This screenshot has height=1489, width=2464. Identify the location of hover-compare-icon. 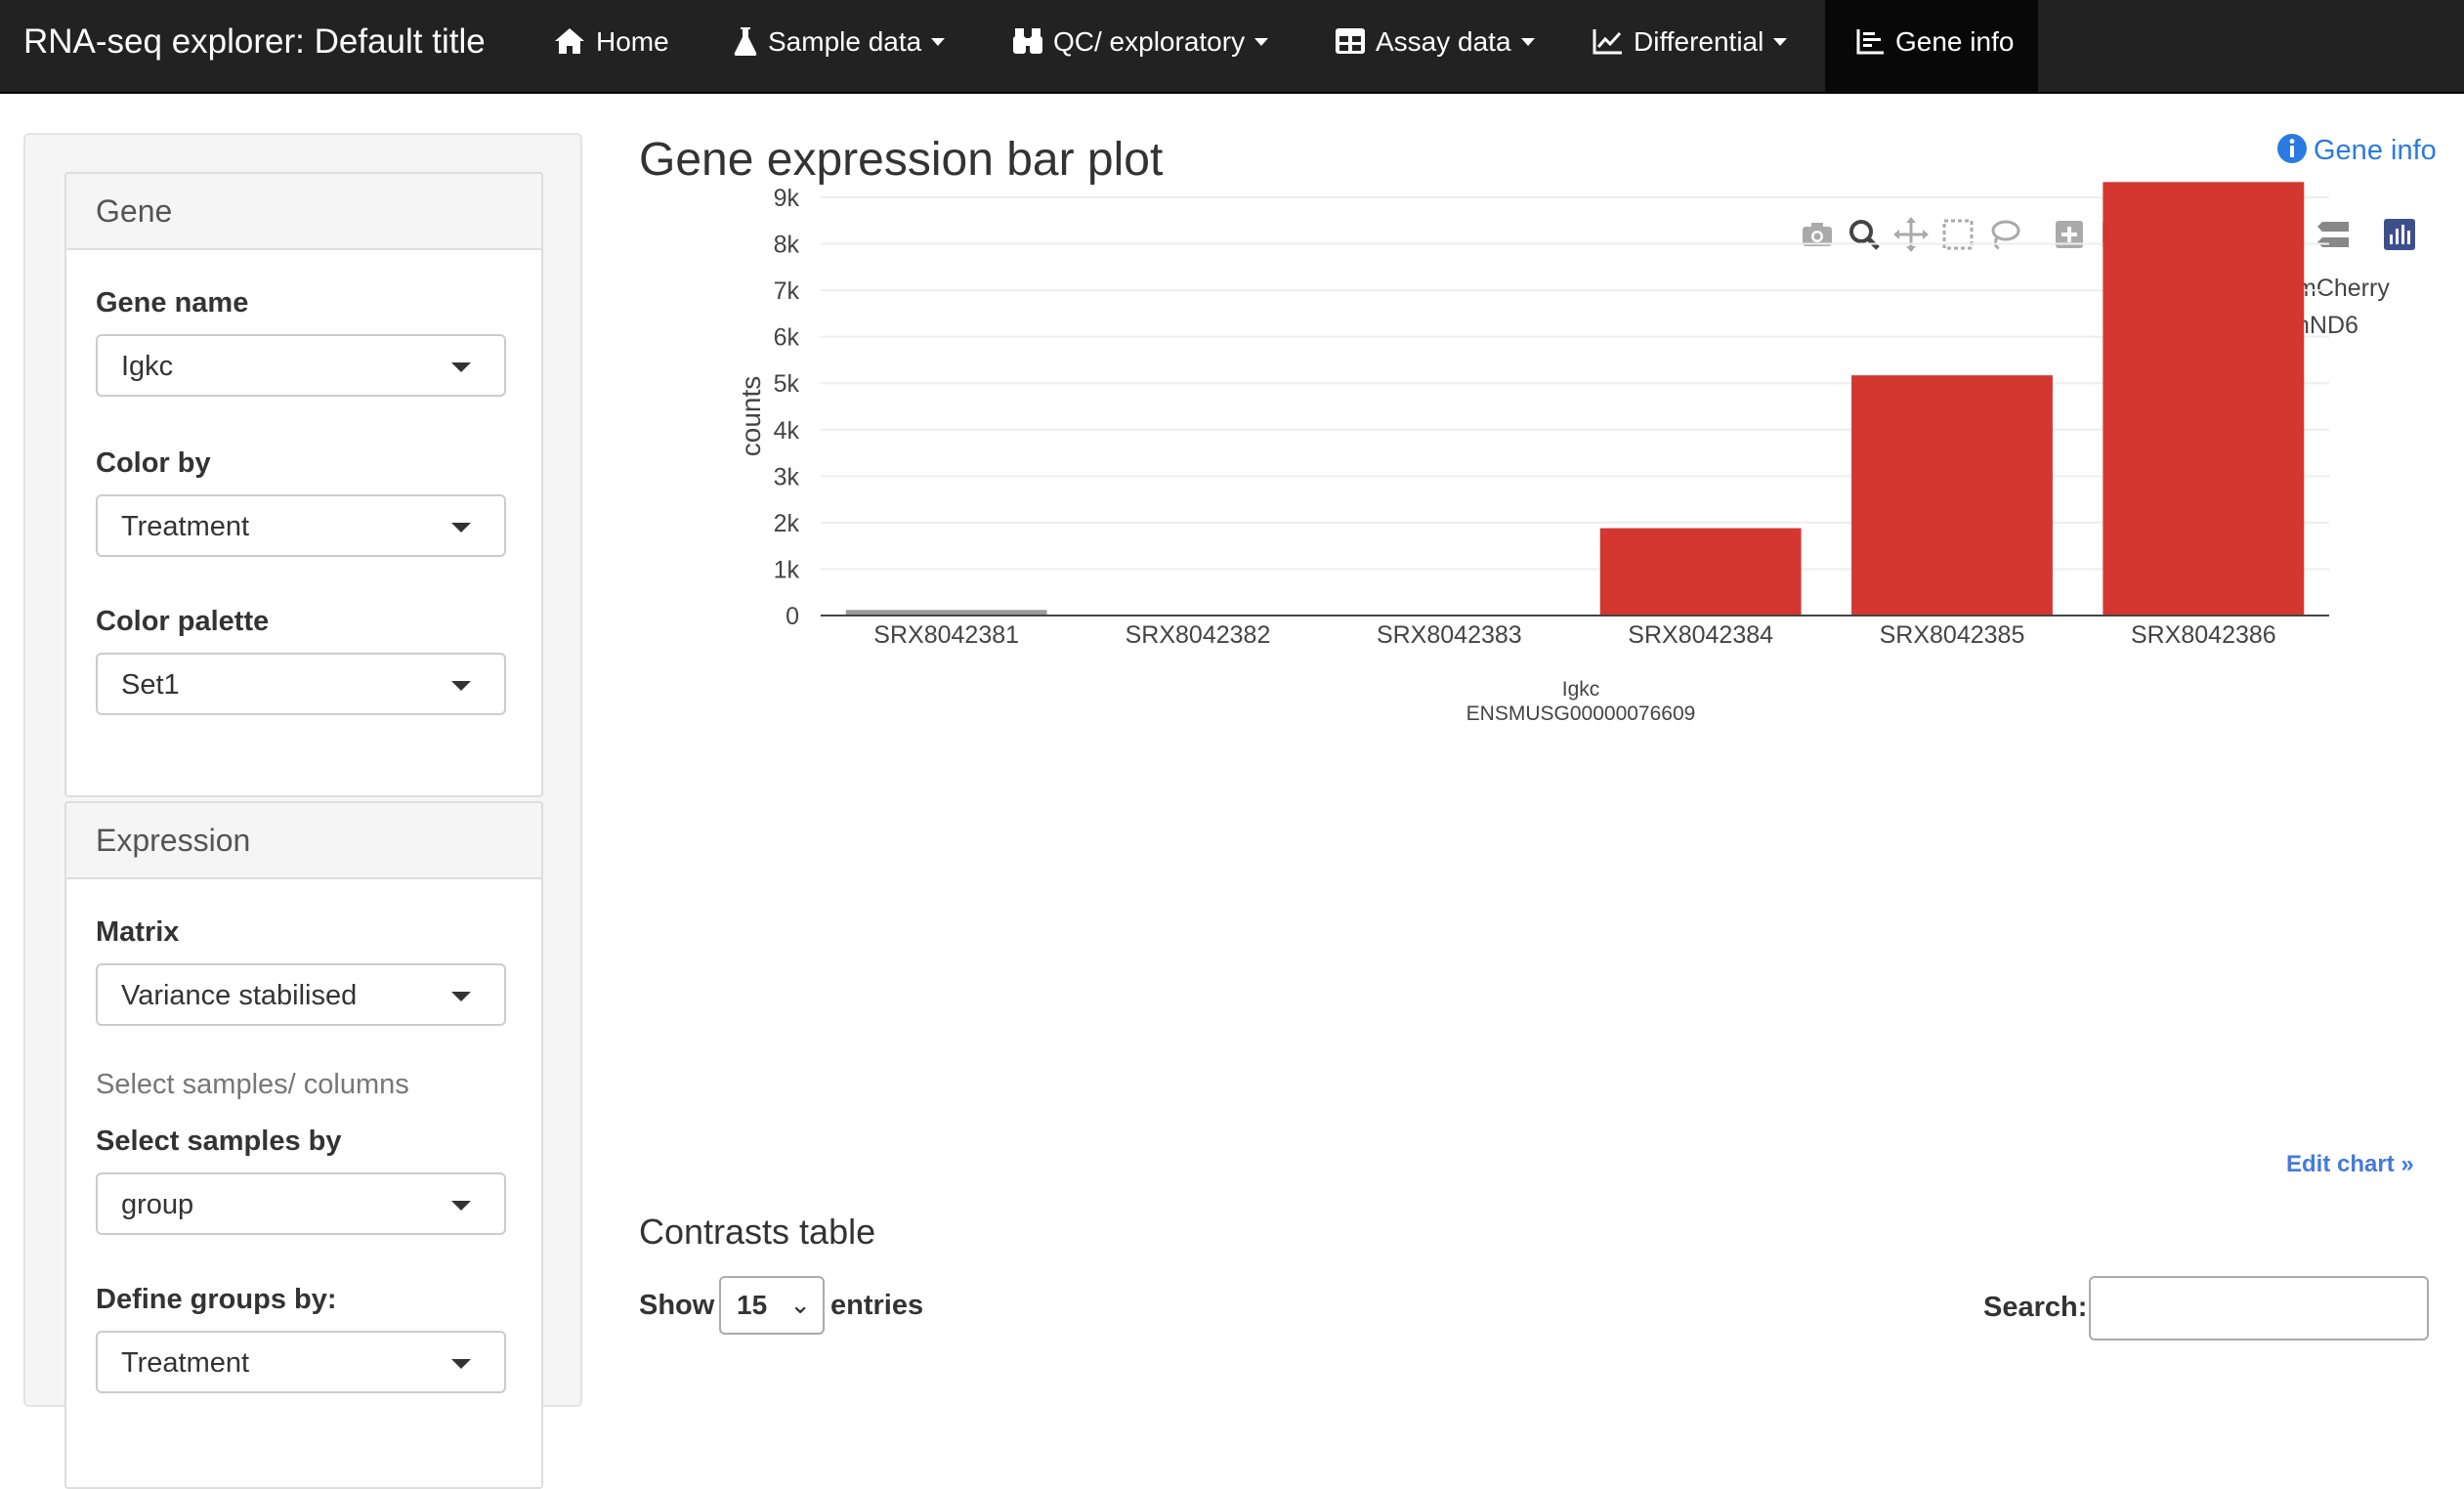
(2333, 235).